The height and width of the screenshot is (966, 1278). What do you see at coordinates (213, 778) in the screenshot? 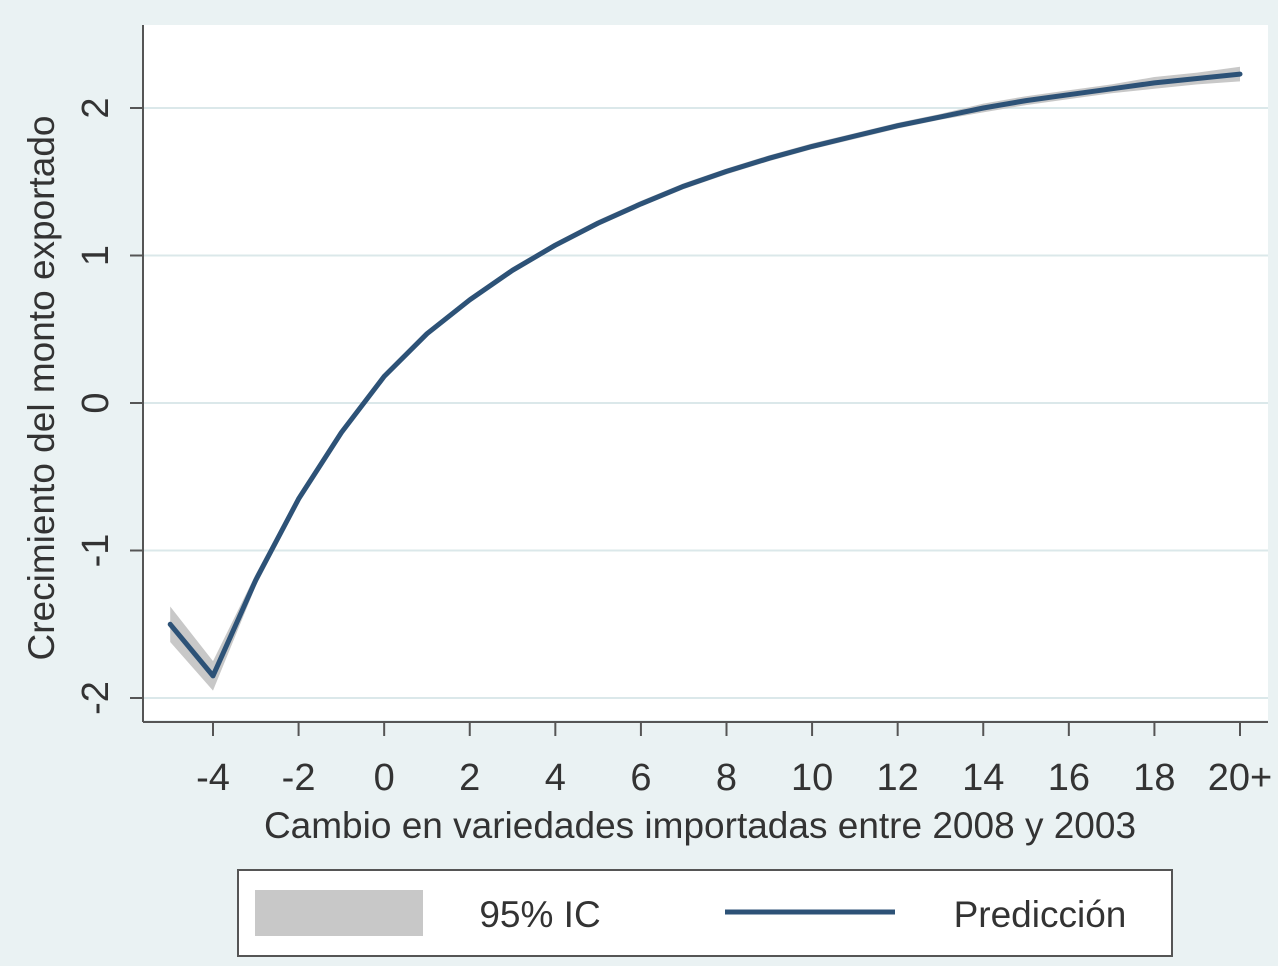
I see `x-tick-label-0: -4` at bounding box center [213, 778].